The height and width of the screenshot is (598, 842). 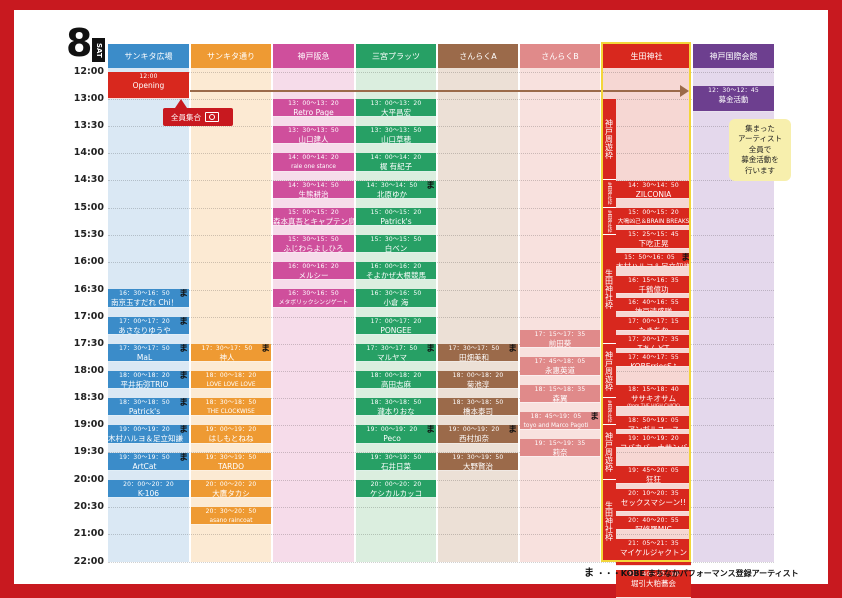 What do you see at coordinates (653, 280) in the screenshot?
I see `event-time: 16：15～16：35` at bounding box center [653, 280].